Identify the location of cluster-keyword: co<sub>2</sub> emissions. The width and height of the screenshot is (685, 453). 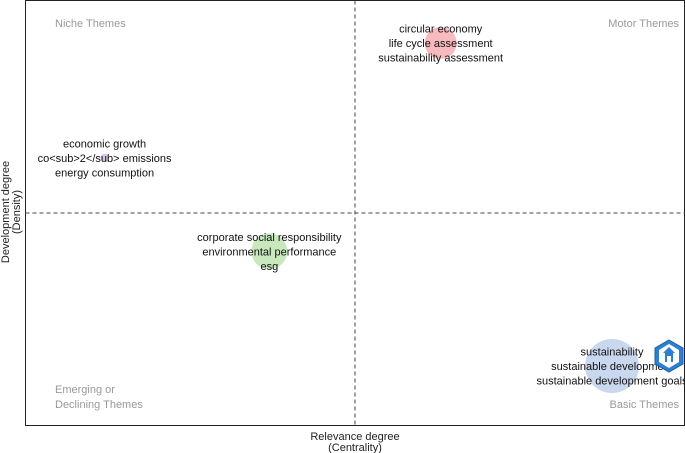
(105, 159).